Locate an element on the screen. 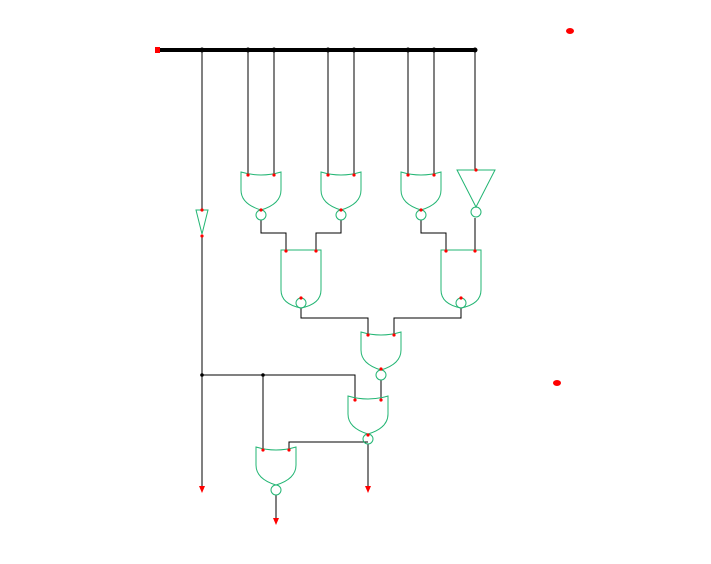  buffer-left is located at coordinates (202, 222).